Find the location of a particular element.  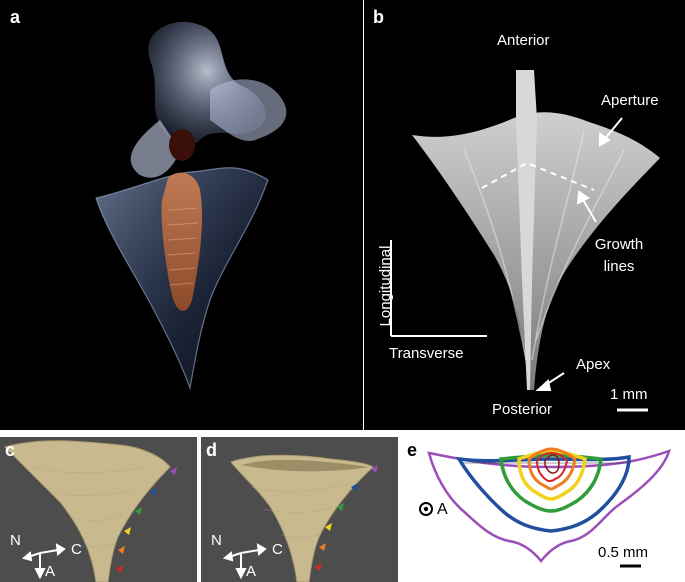

axis-a-dot is located at coordinates (426, 509).